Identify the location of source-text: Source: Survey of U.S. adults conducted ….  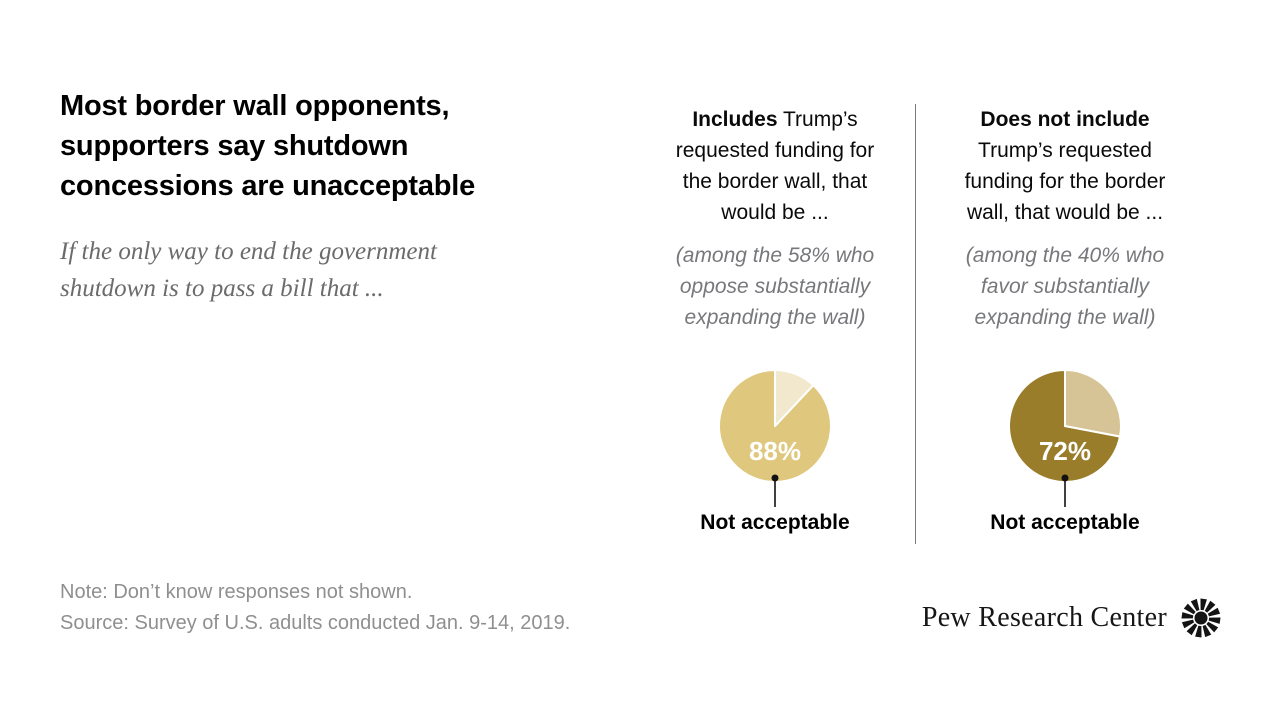
(315, 623).